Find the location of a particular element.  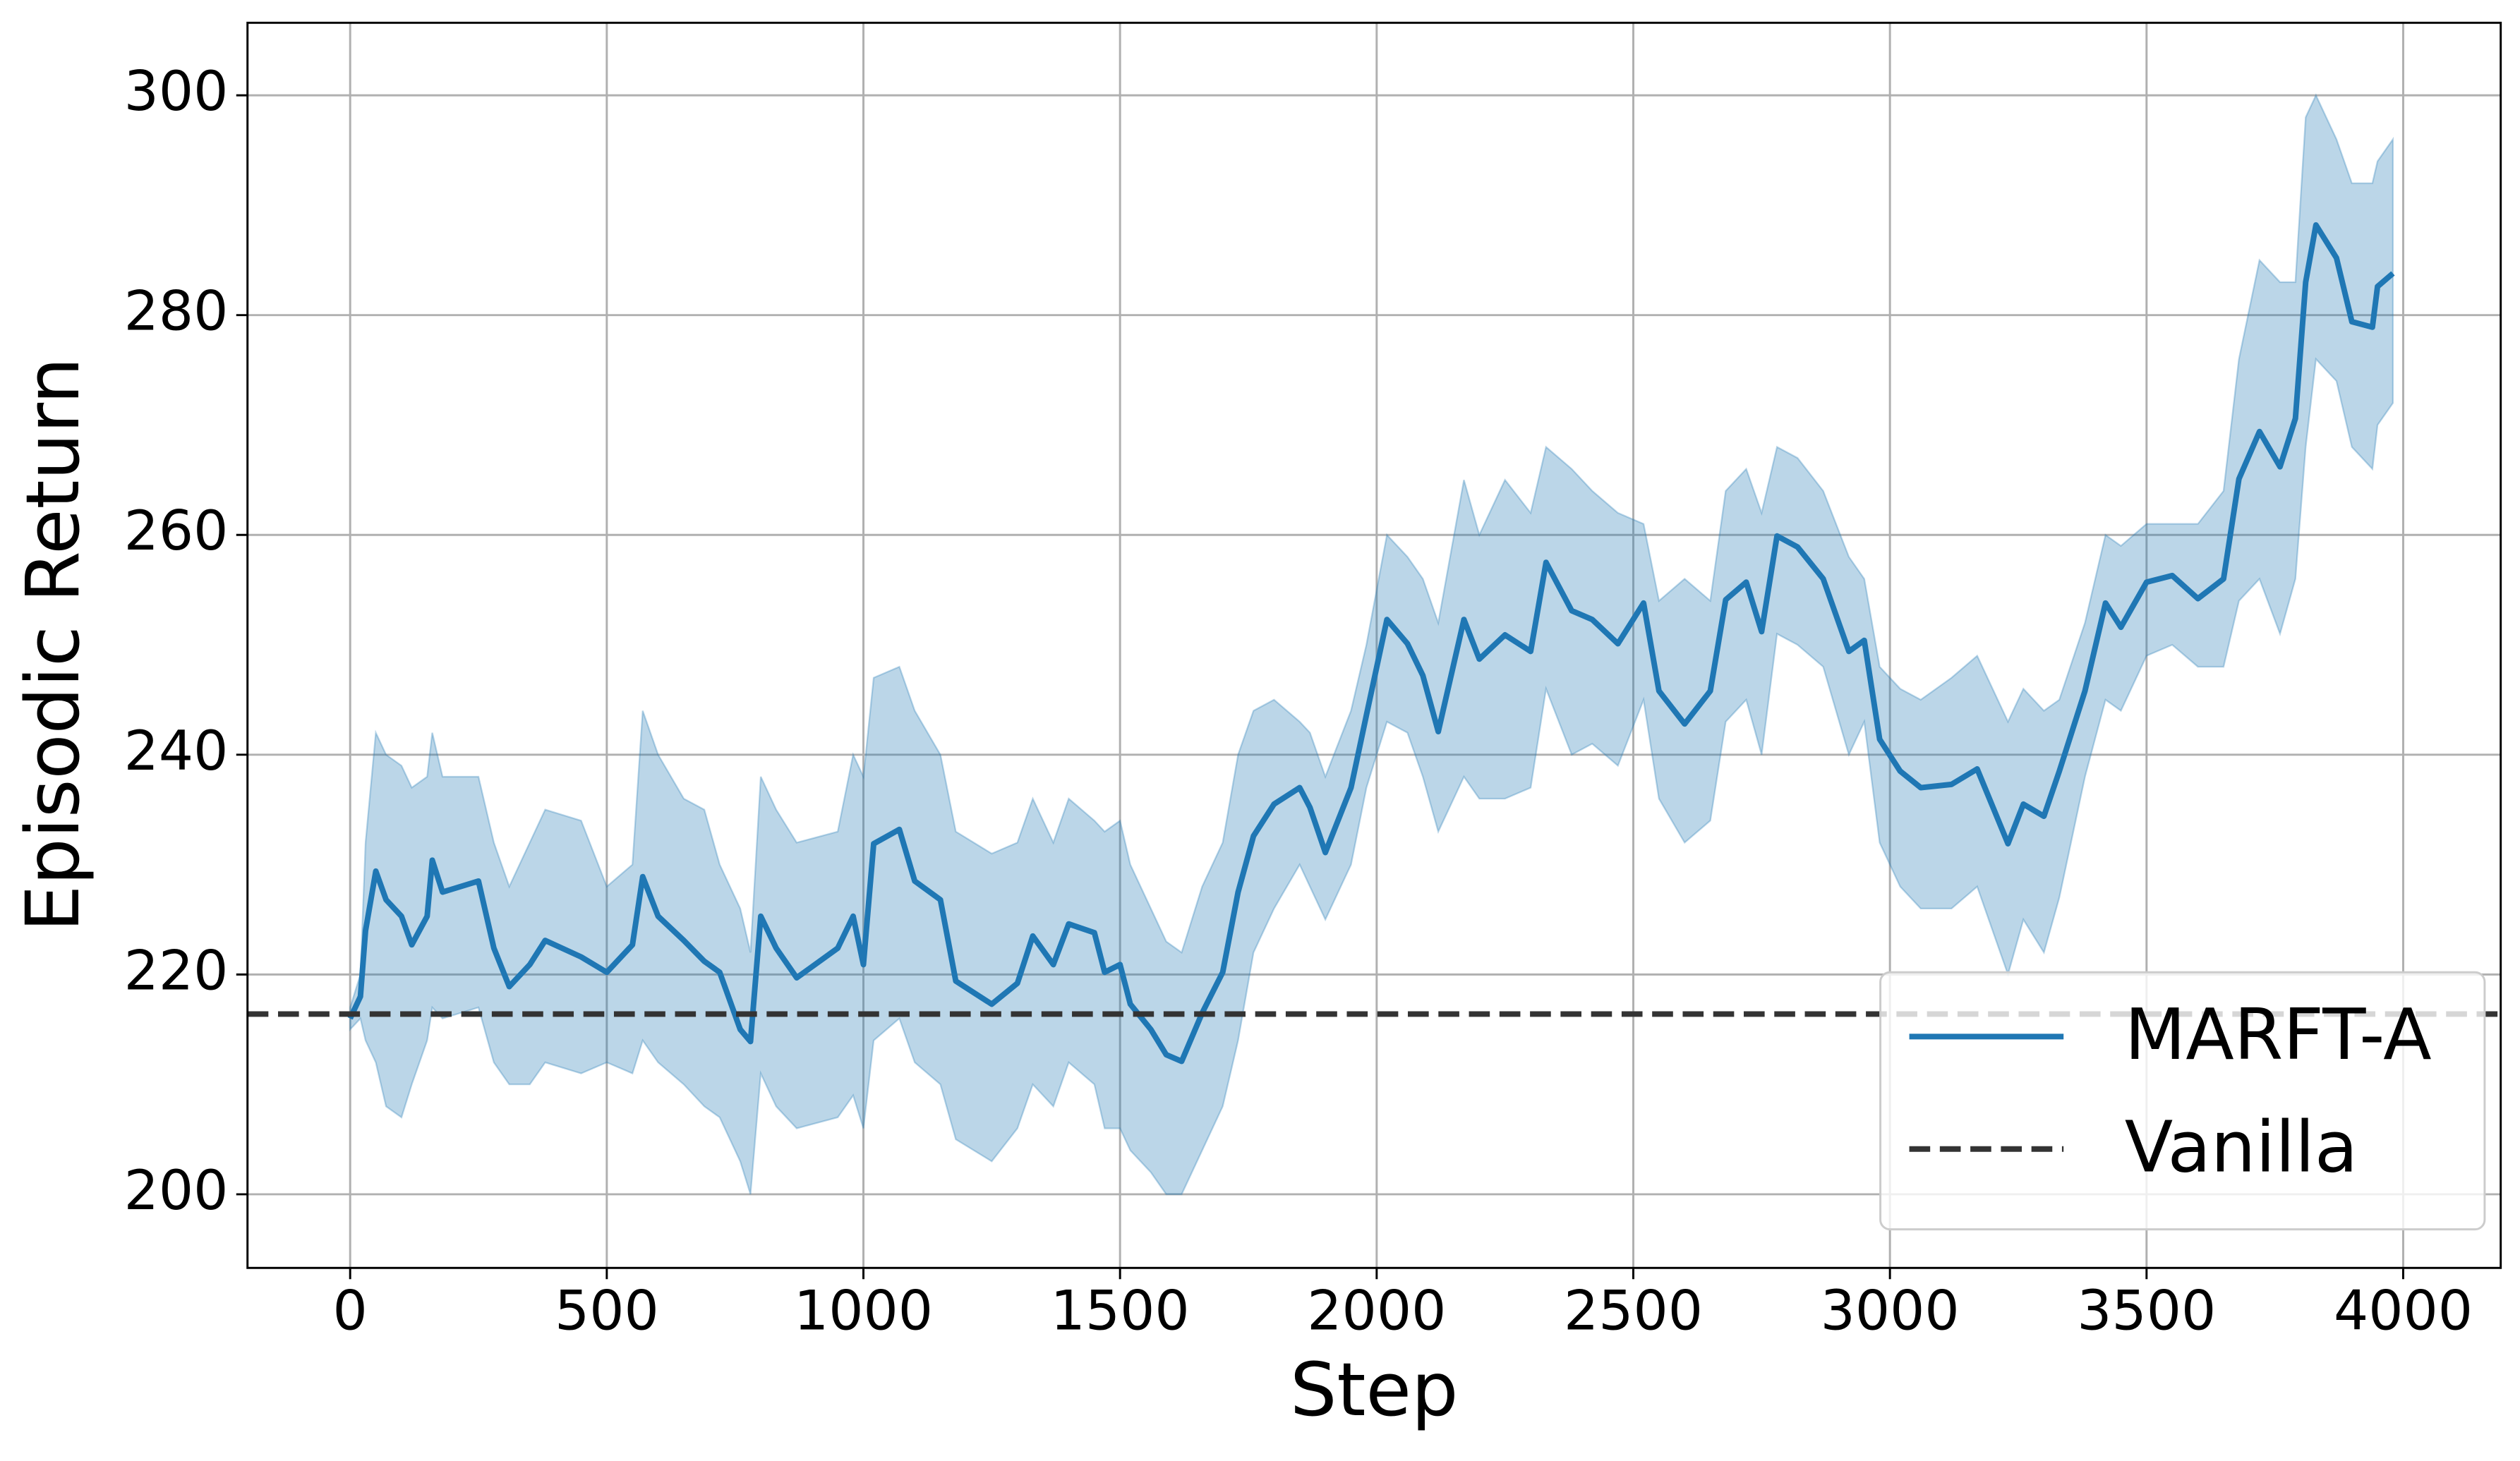

x-tick-label: 500 is located at coordinates (607, 1310).